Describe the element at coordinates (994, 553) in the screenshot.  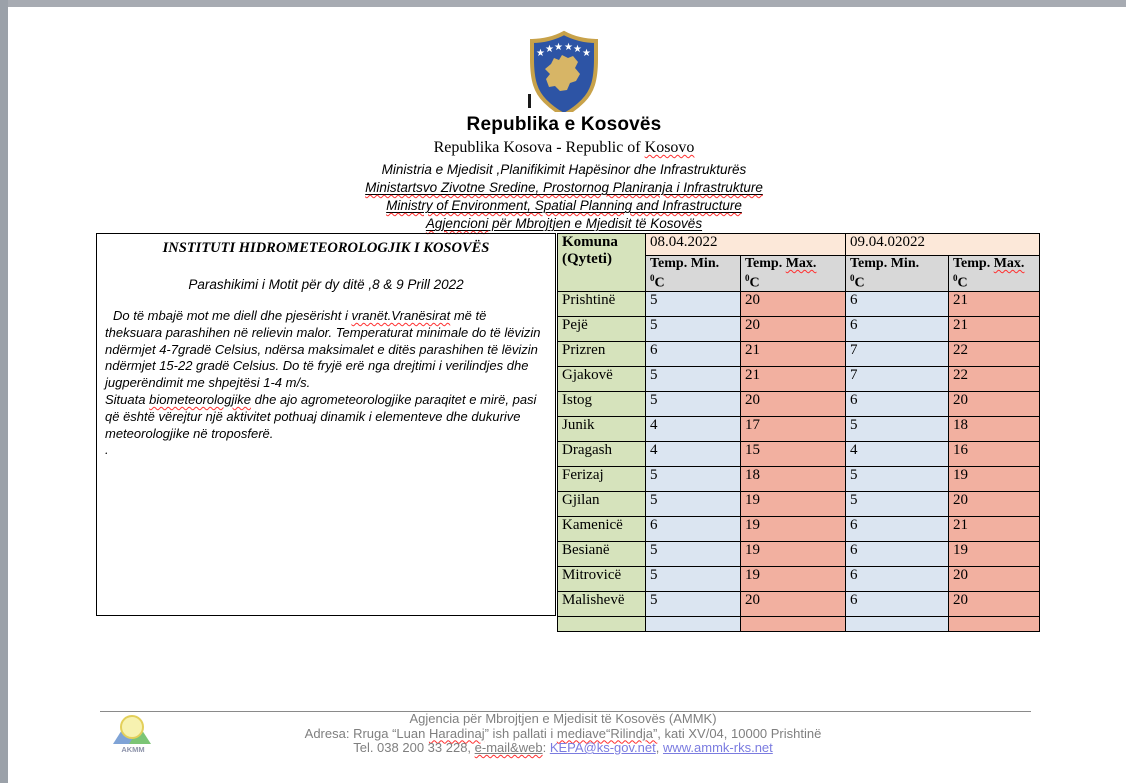
I see `temp-max-day2-cell: 19` at that location.